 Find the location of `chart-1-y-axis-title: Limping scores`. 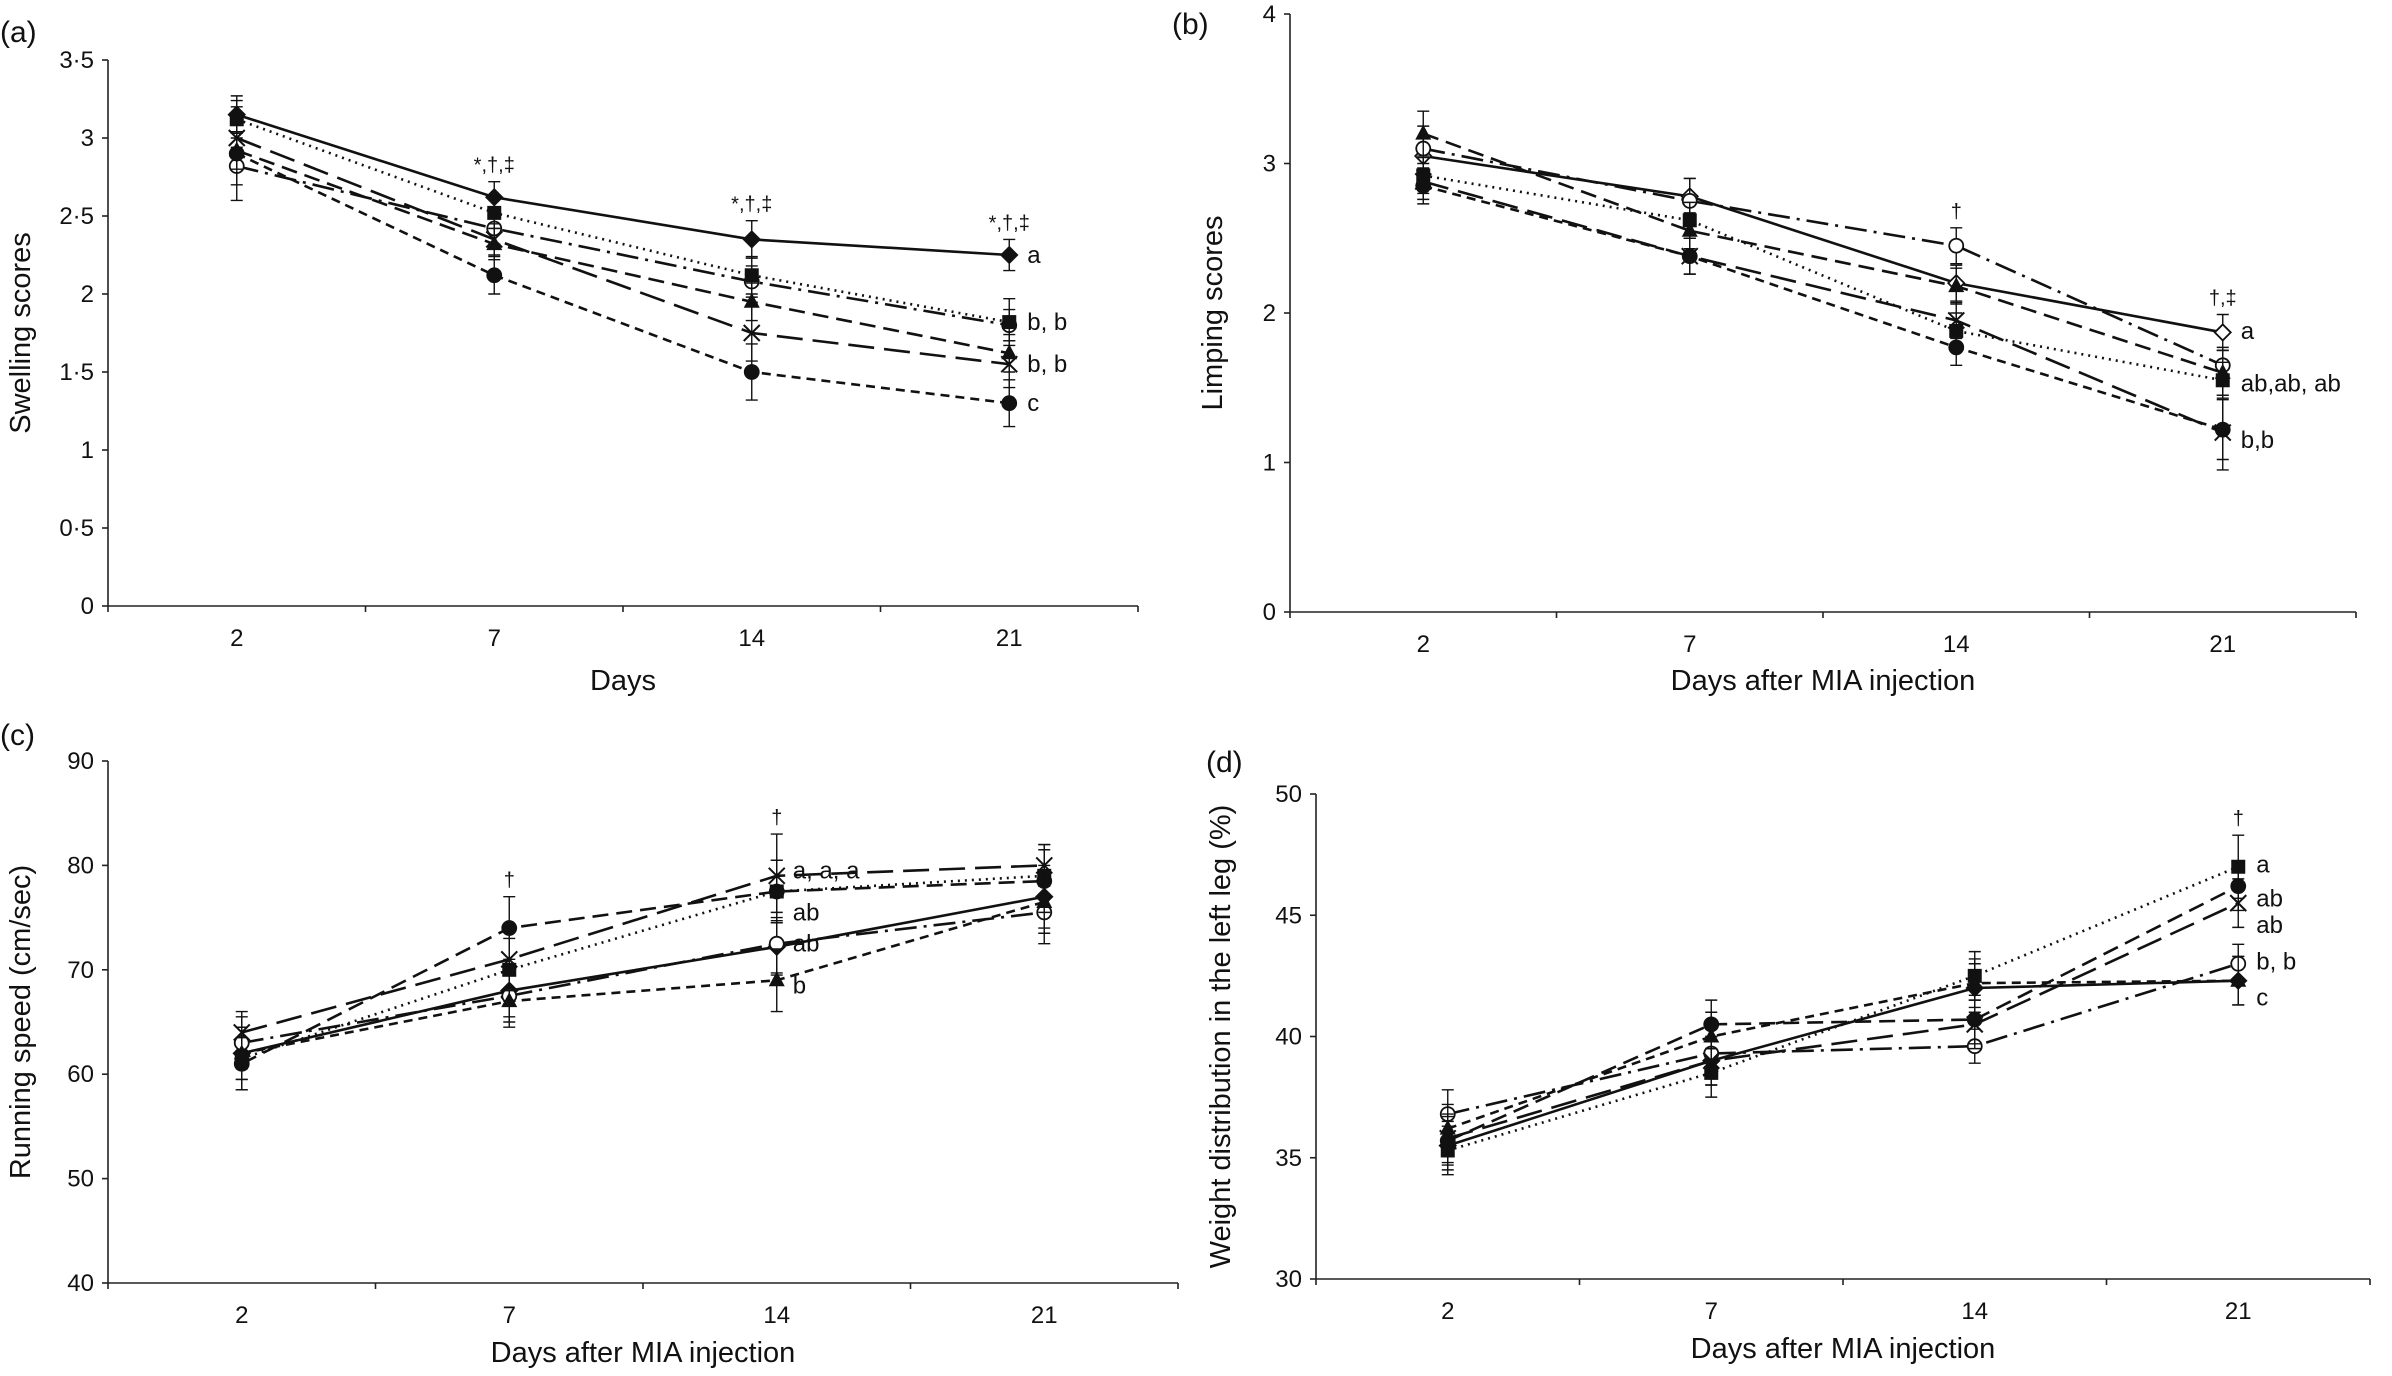

chart-1-y-axis-title: Limping scores is located at coordinates (1213, 312).